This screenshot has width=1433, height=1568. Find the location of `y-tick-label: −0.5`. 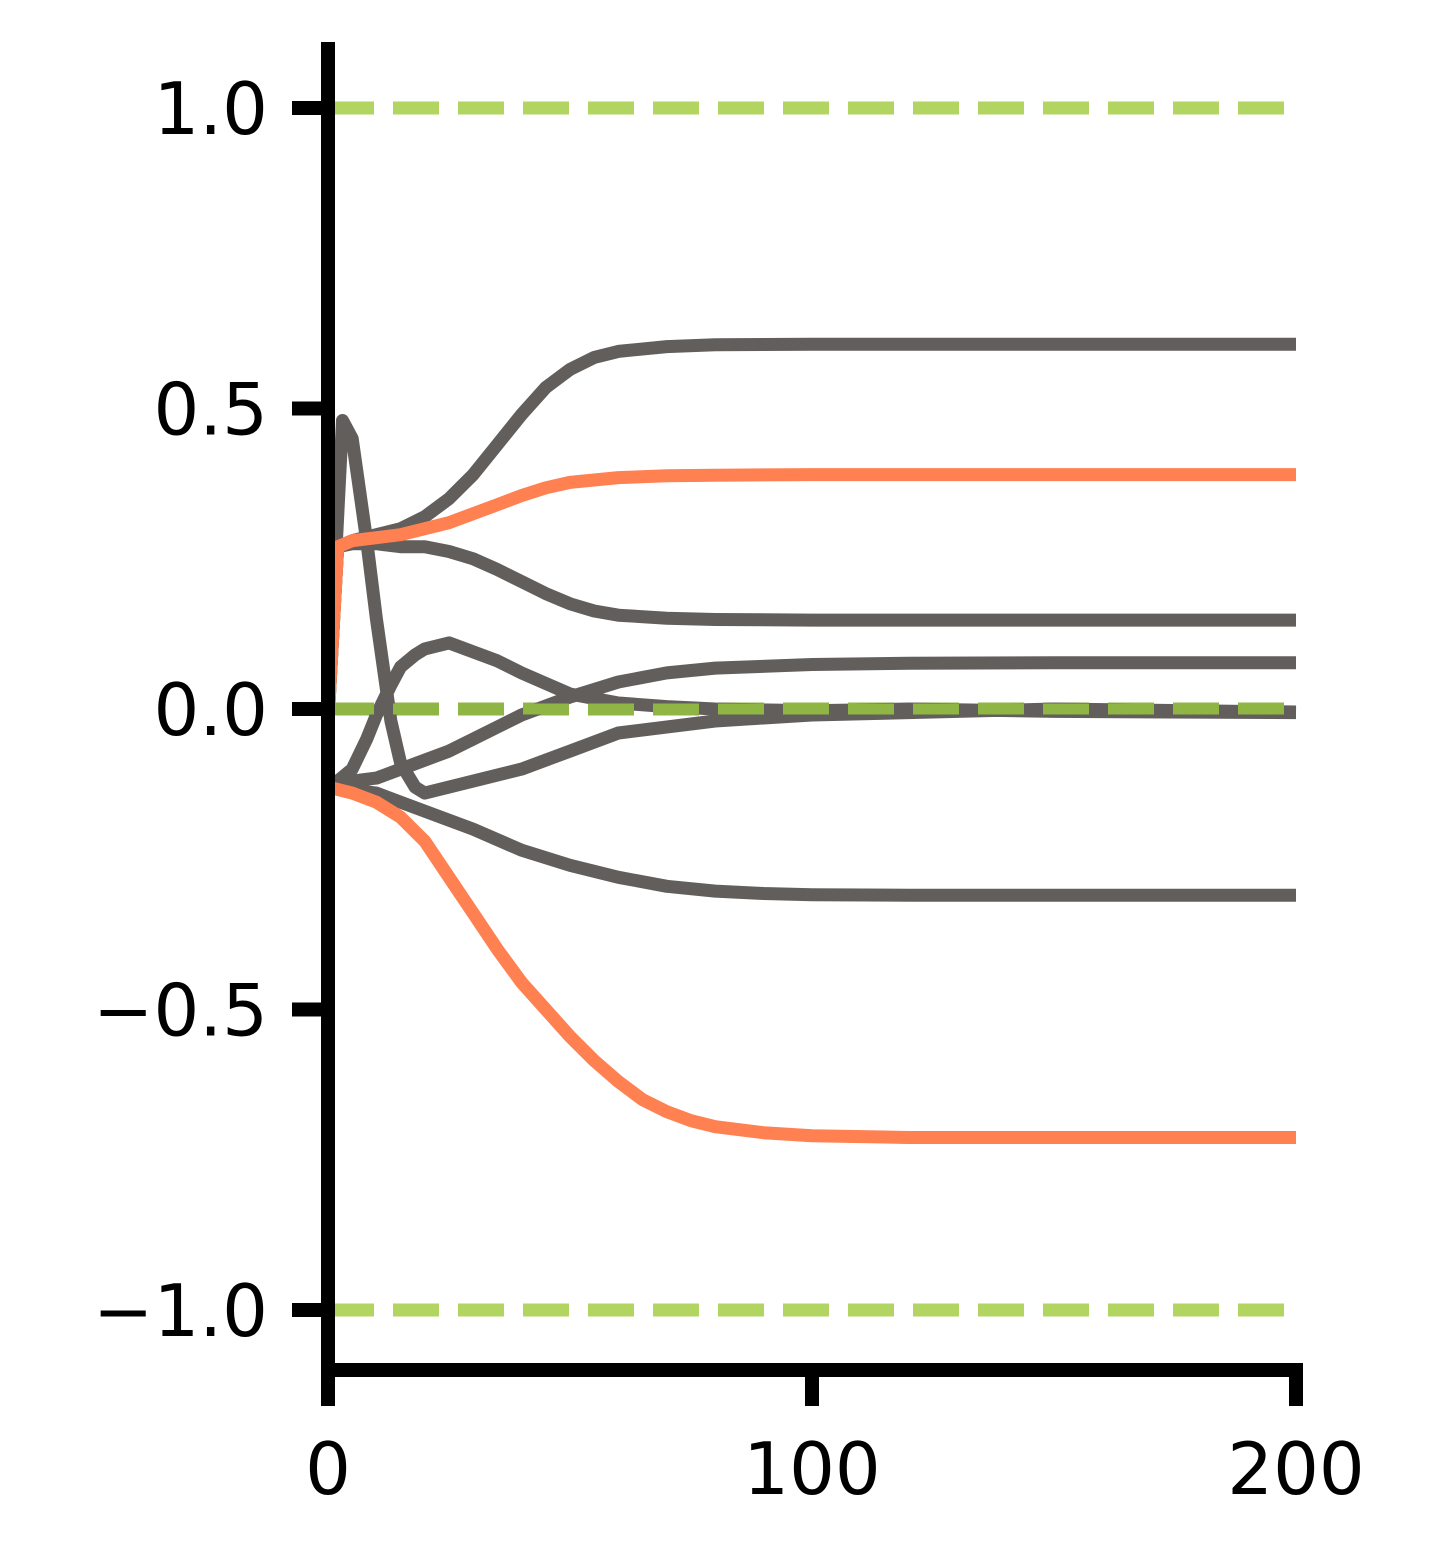

y-tick-label: −0.5 is located at coordinates (180, 1011).